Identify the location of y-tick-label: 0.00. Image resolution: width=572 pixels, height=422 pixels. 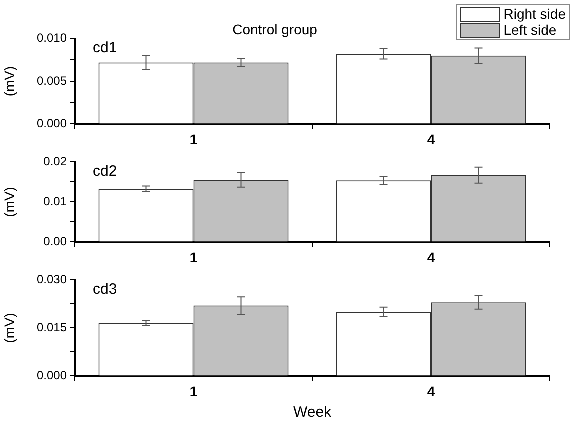
(56, 241).